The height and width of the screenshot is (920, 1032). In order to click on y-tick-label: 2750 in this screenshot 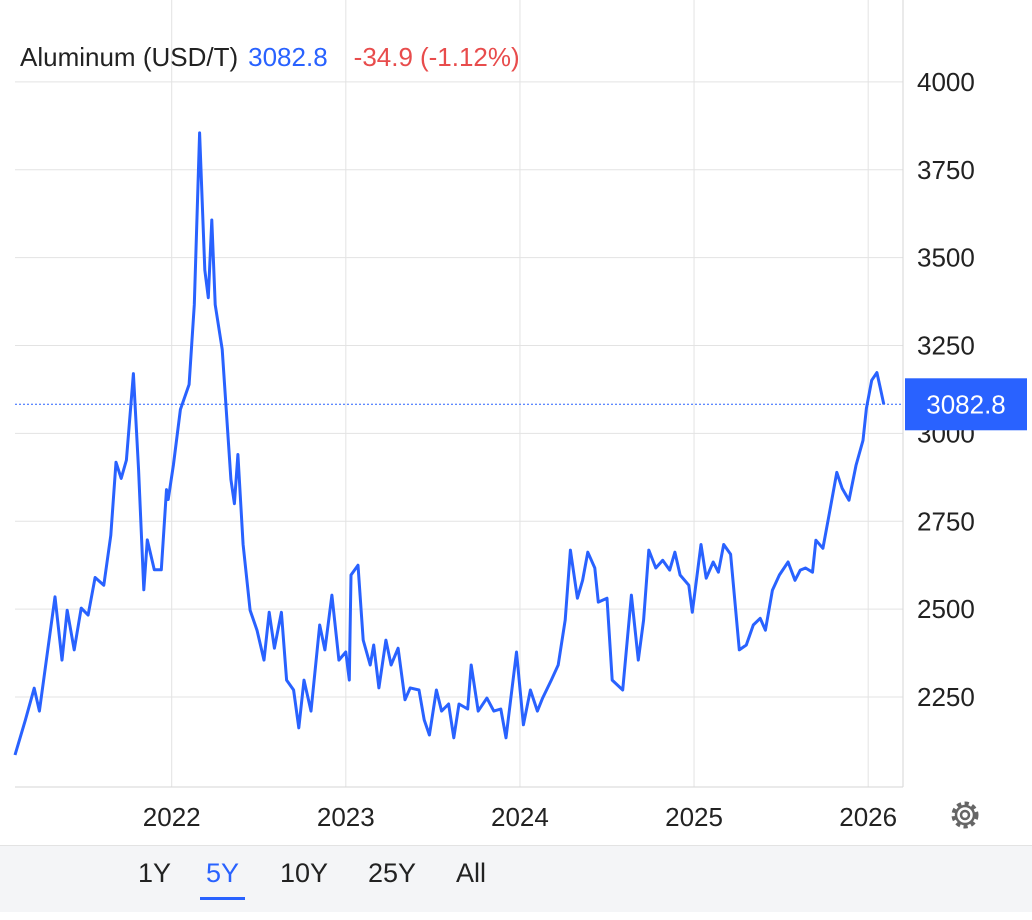, I will do `click(946, 521)`.